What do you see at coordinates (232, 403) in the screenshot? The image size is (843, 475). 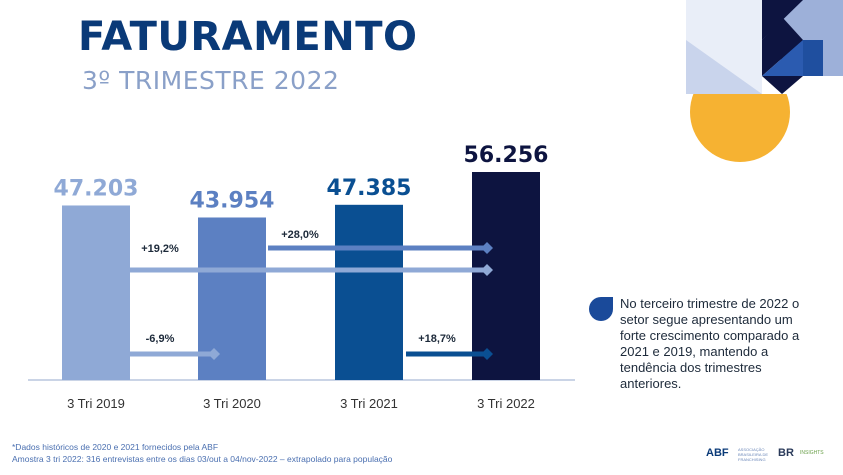 I see `category-label: 3 Tri 2020` at bounding box center [232, 403].